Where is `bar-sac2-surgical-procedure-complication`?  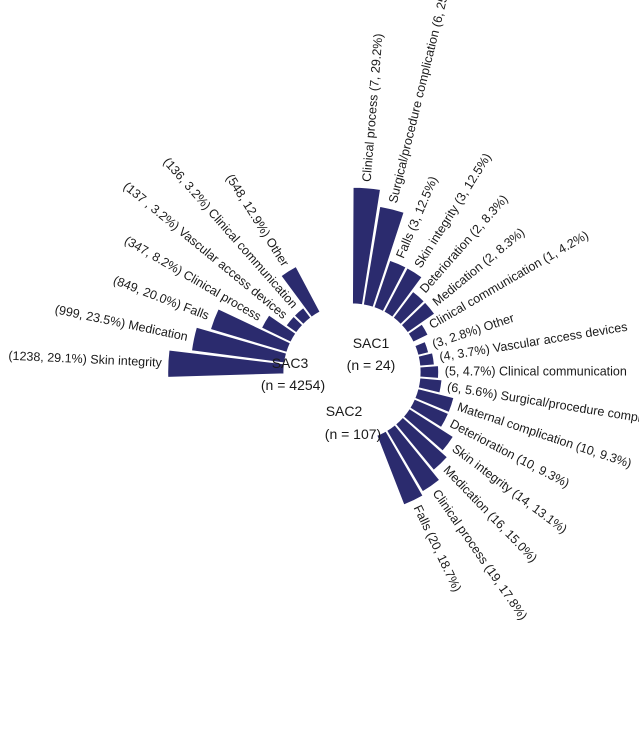 bar-sac2-surgical-procedure-complication is located at coordinates (430, 385).